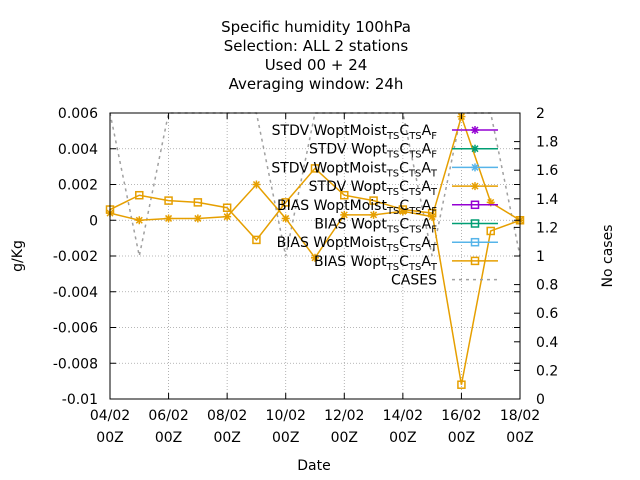  What do you see at coordinates (385, 132) in the screenshot?
I see `legend-item: STDV WoptMoistTSCTSAF` at bounding box center [385, 132].